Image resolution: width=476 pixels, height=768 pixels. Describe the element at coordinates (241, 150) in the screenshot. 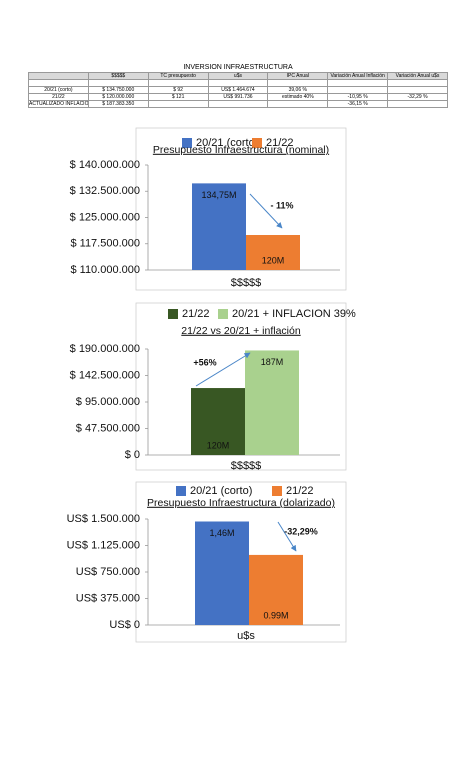

I see `chart-title: Presupuesto Infraestructura (nominal)` at that location.